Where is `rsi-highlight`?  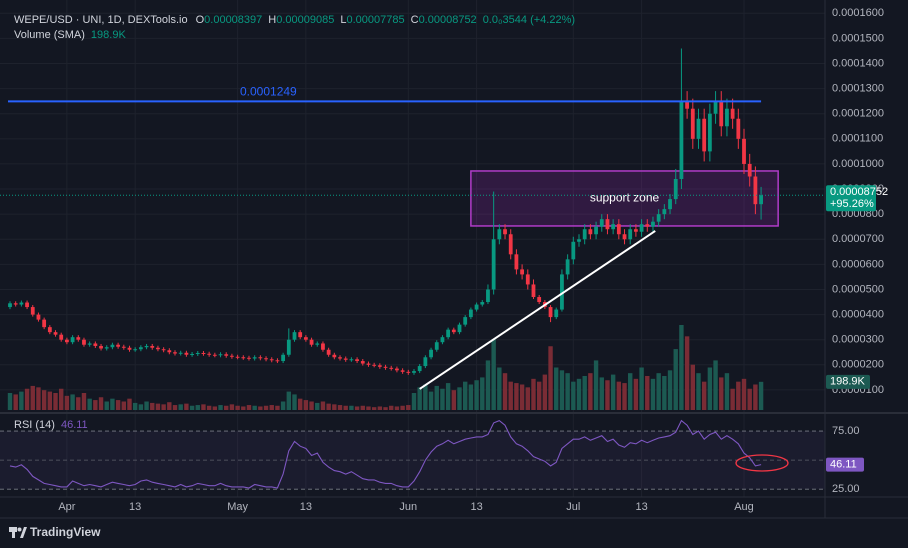
rsi-highlight is located at coordinates (762, 463).